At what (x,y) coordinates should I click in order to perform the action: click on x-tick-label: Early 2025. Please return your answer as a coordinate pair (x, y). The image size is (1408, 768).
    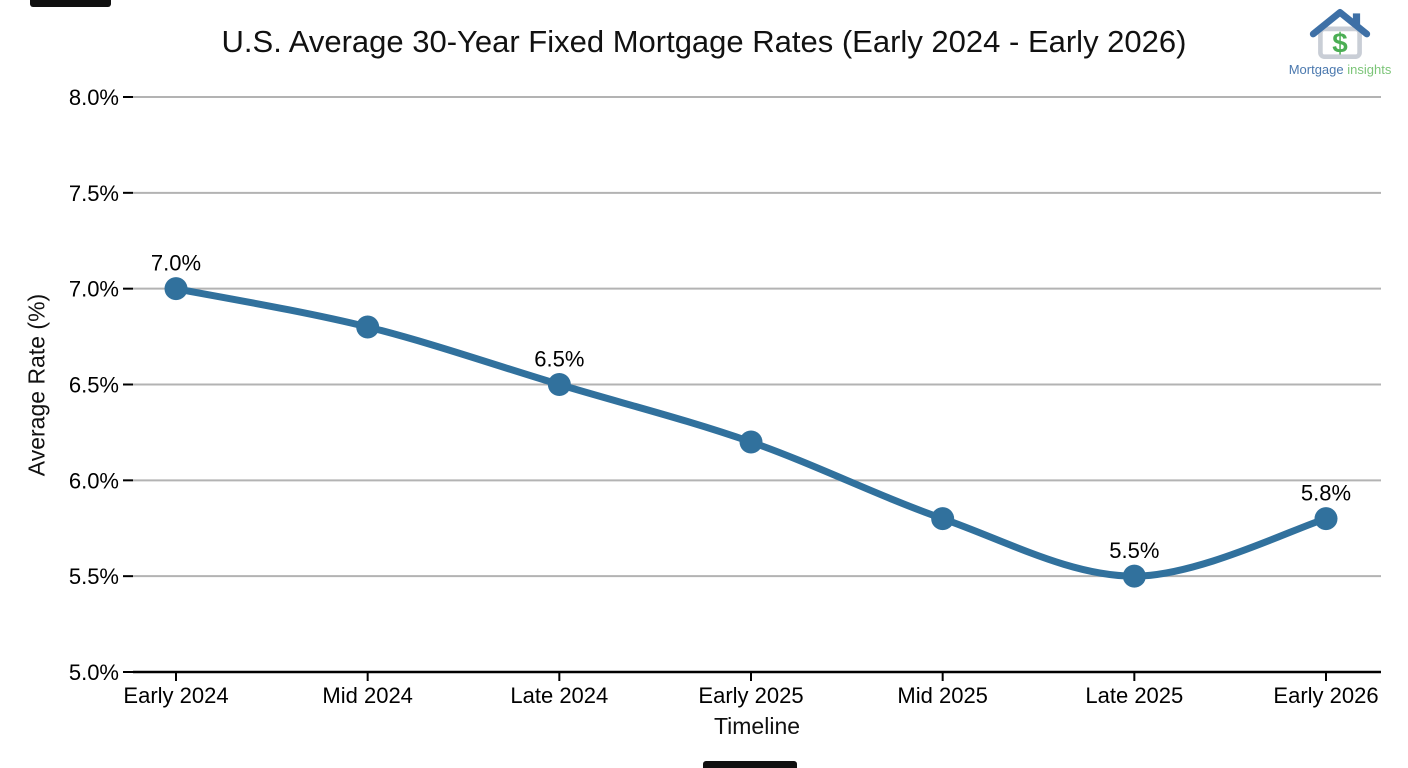
    Looking at the image, I should click on (750, 695).